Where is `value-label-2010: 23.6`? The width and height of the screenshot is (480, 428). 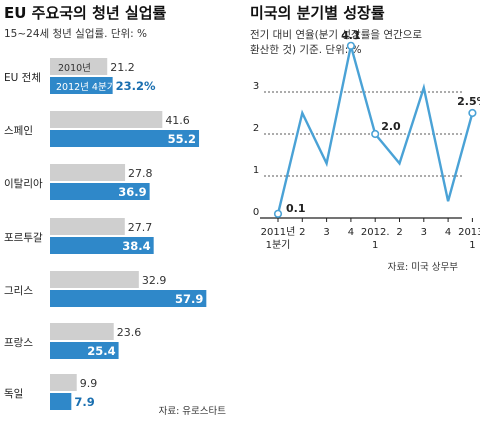 value-label-2010: 23.6 is located at coordinates (129, 332).